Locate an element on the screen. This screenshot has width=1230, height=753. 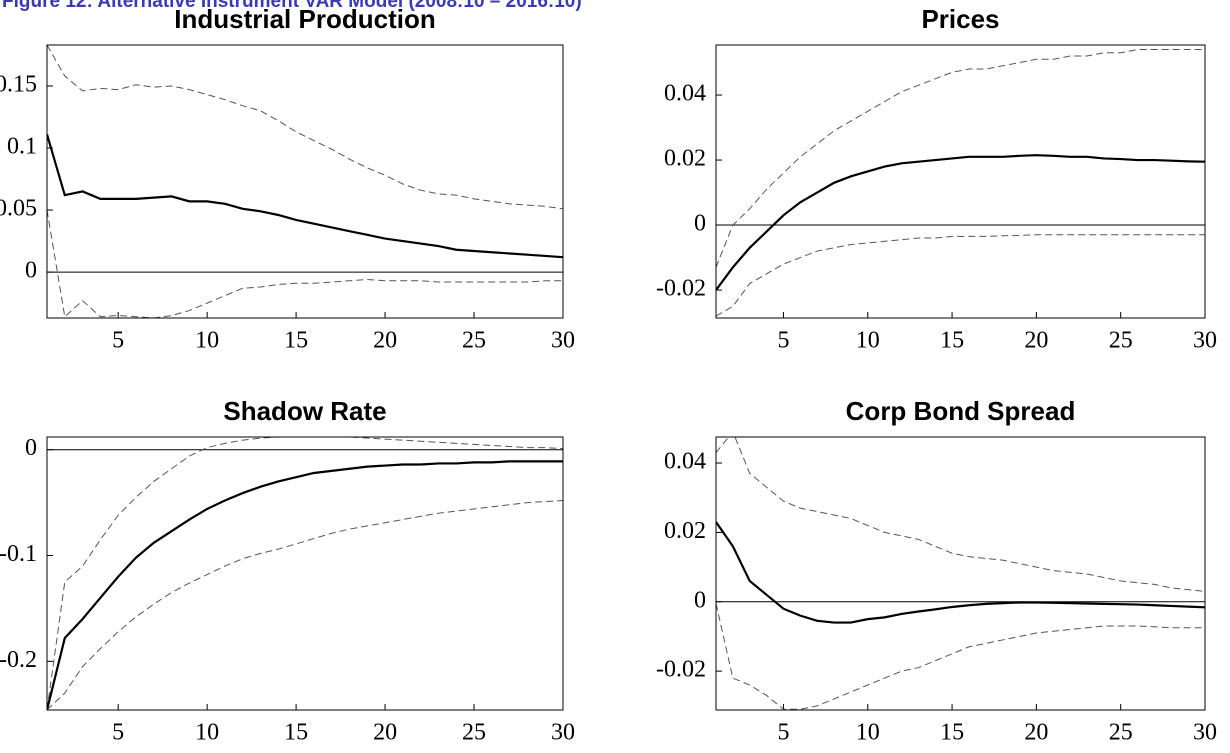
chart-title: Prices is located at coordinates (960, 19).